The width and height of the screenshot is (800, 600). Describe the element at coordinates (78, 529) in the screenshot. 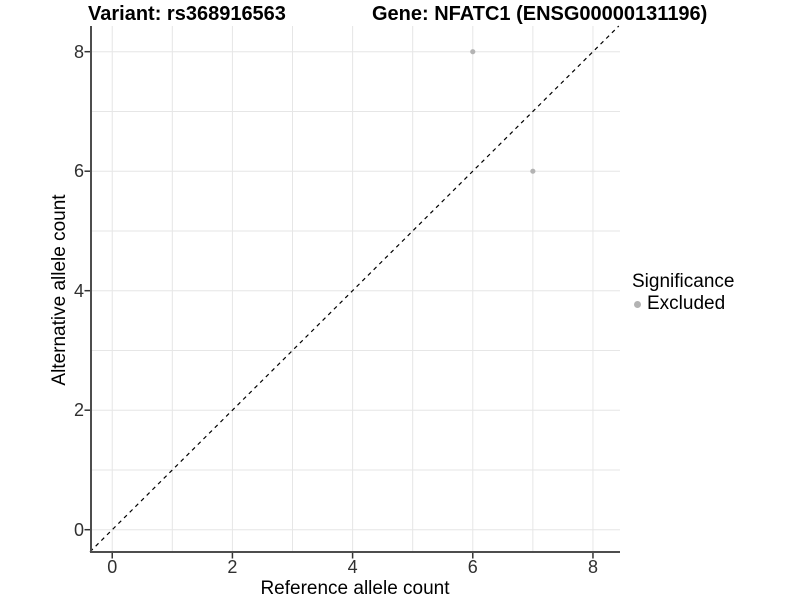

I see `y-tick-label: 0` at that location.